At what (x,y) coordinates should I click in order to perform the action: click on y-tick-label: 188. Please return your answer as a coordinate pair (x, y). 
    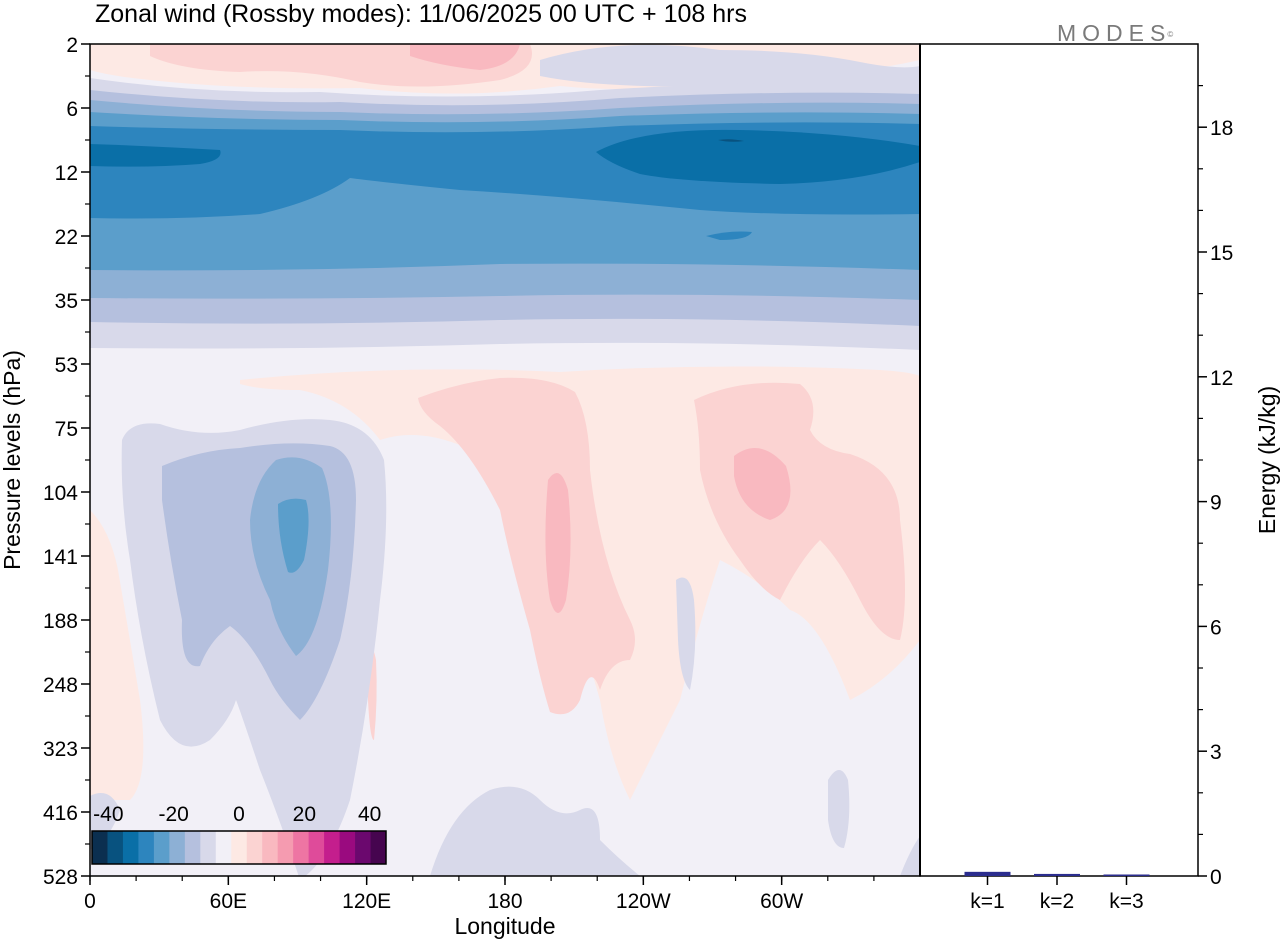
    Looking at the image, I should click on (60, 621).